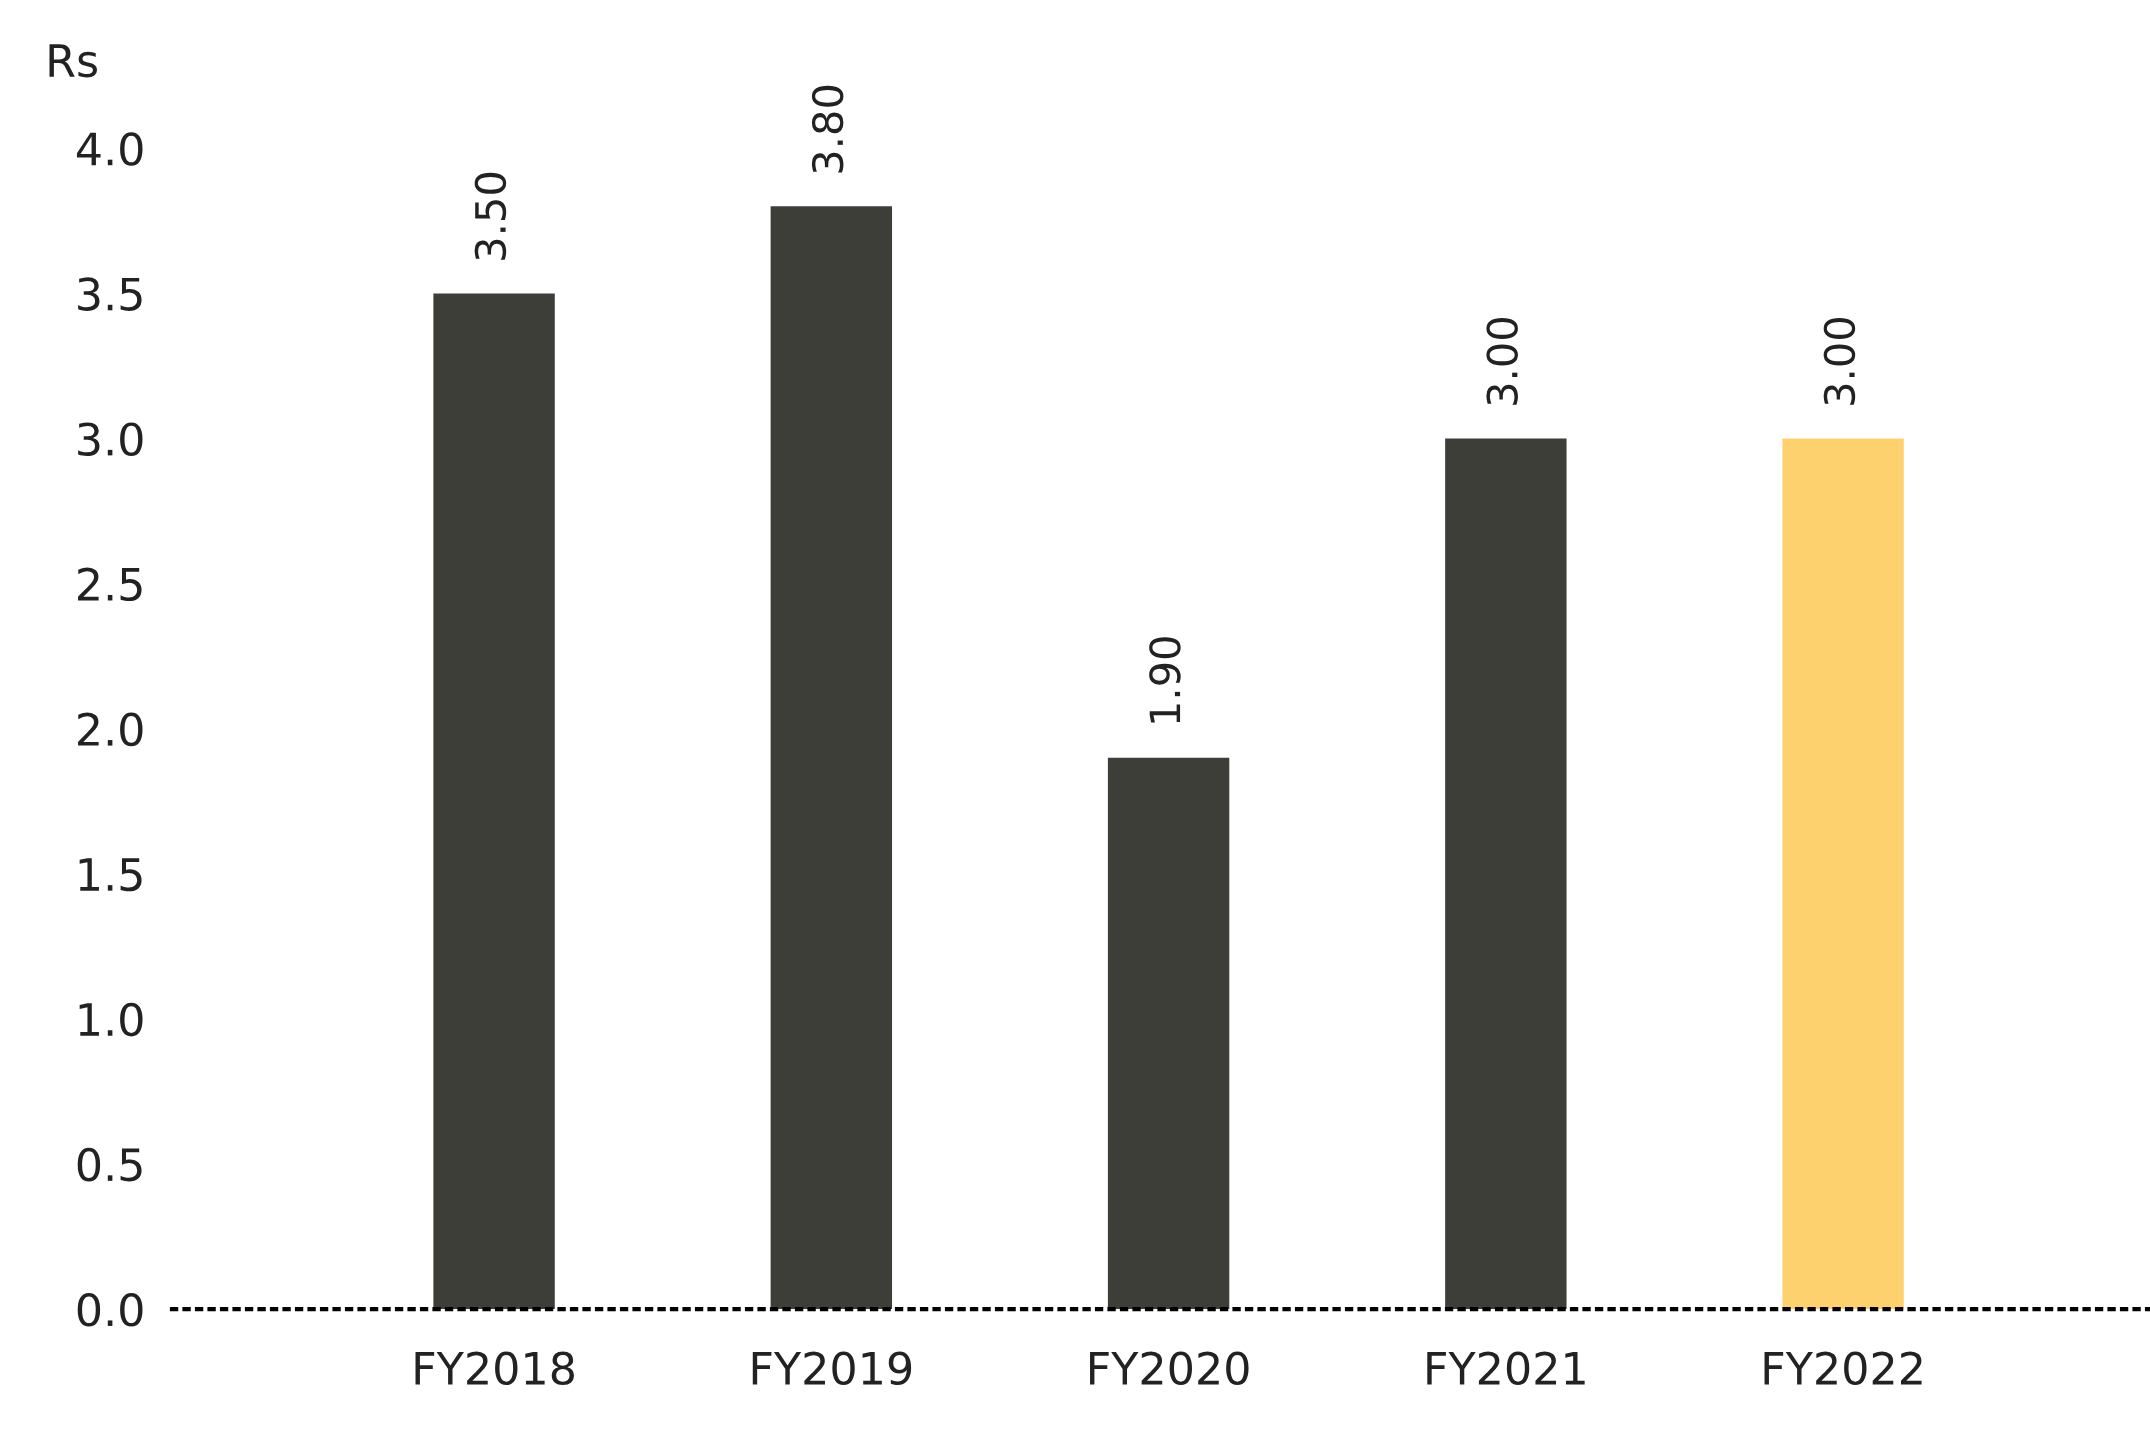 The width and height of the screenshot is (2150, 1433). Describe the element at coordinates (827, 129) in the screenshot. I see `data-label: 3.80` at that location.